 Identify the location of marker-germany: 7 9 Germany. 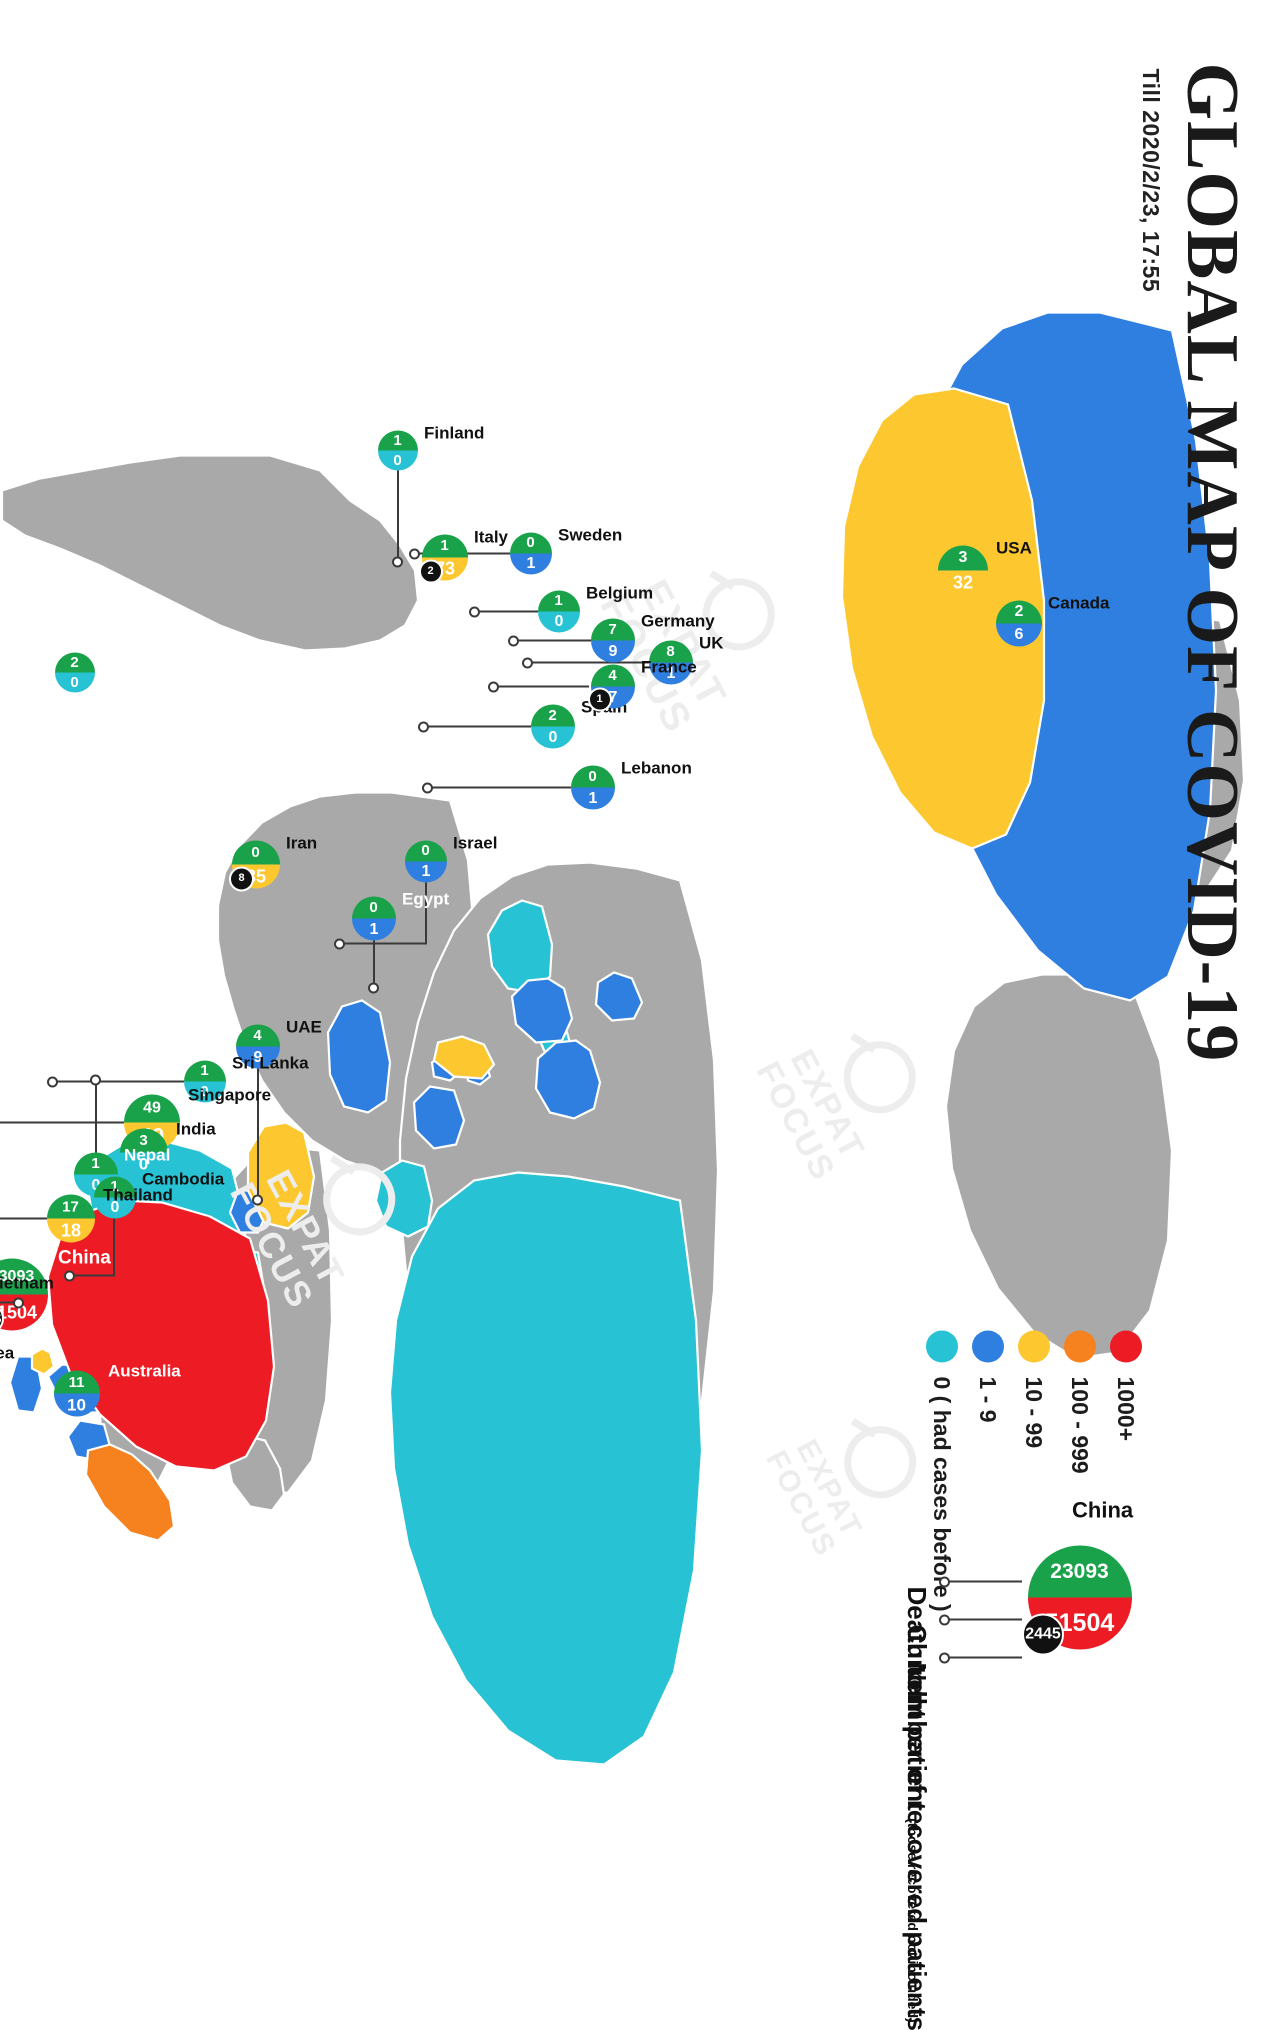
(611, 636).